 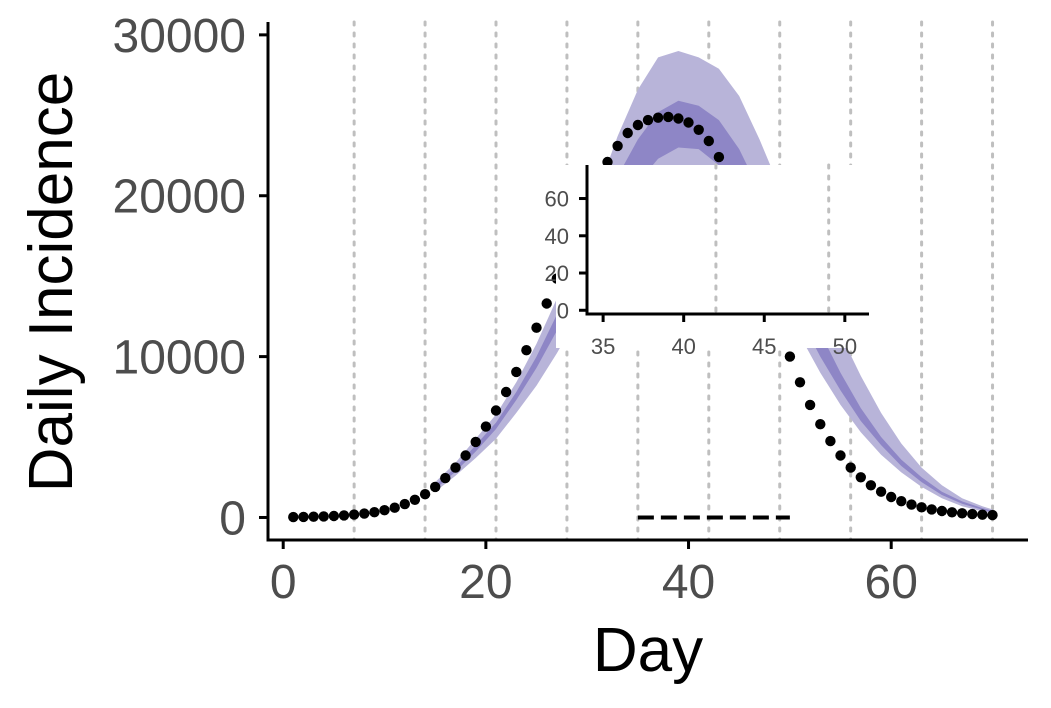 I want to click on y-tick-label: 20000, so click(x=179, y=197).